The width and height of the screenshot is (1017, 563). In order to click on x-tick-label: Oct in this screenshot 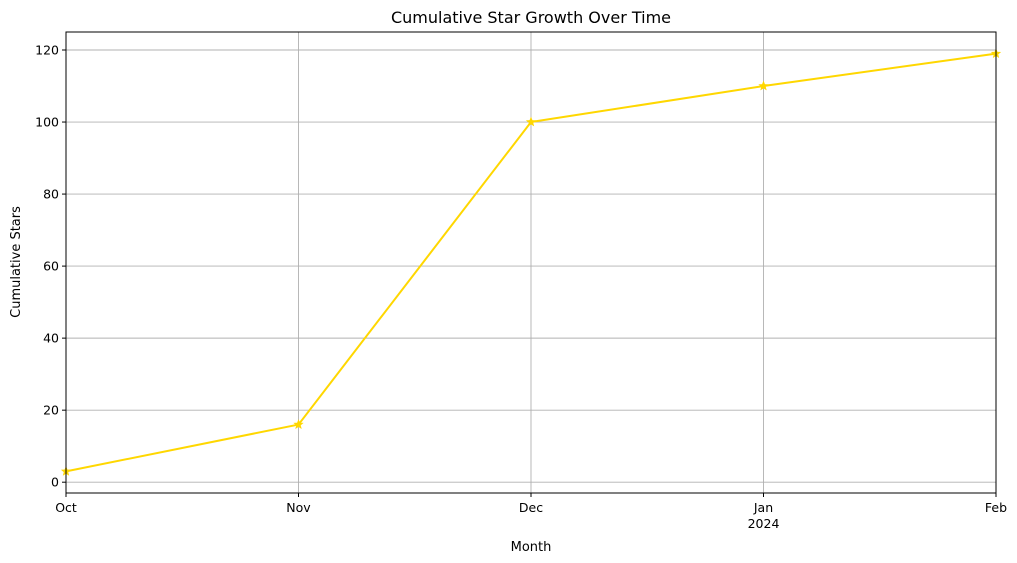, I will do `click(66, 507)`.